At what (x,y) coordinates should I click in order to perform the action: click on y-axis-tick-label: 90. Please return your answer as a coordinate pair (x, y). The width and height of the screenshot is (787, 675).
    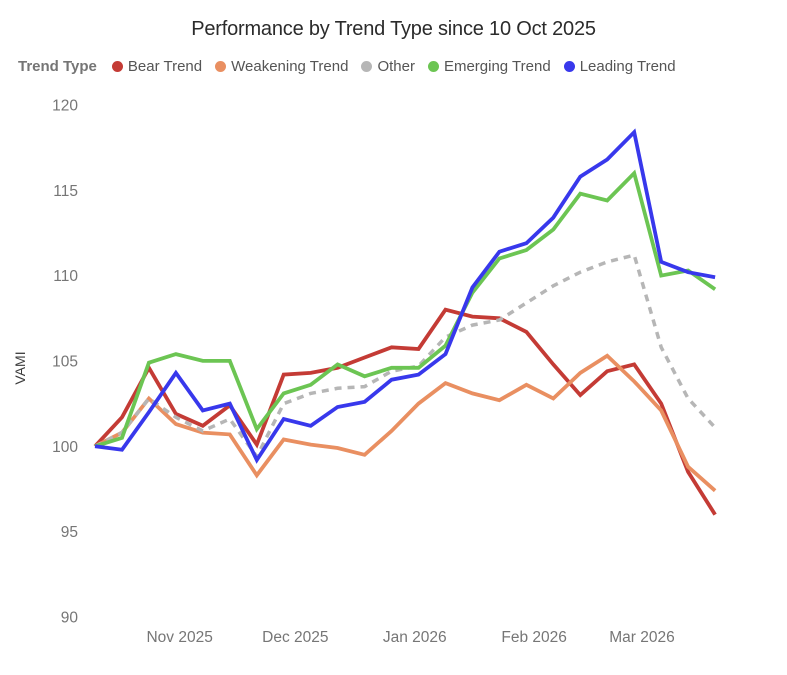
    Looking at the image, I should click on (70, 618).